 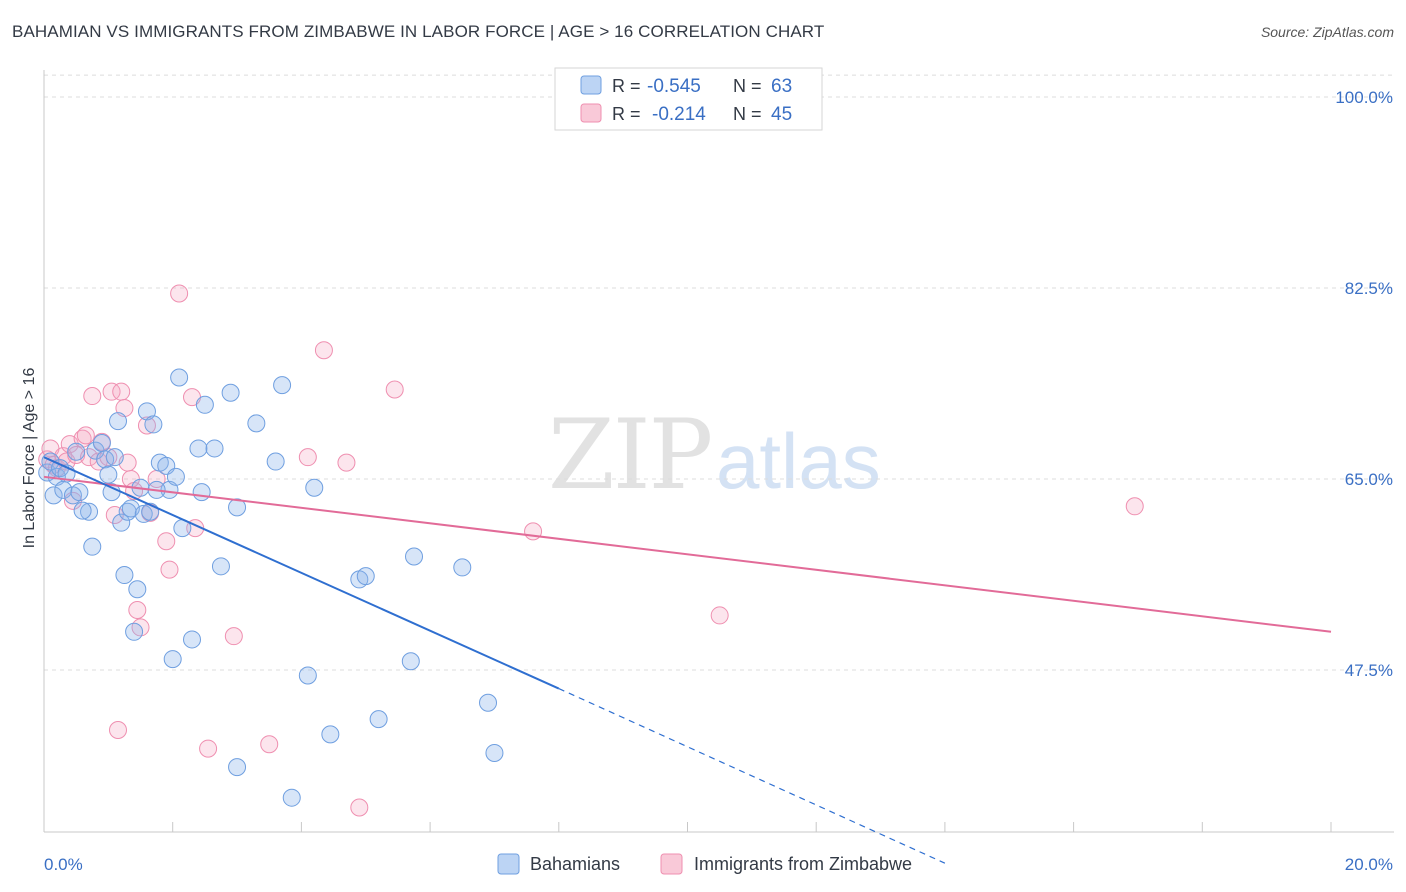 What do you see at coordinates (747, 86) in the screenshot?
I see `stats-n-label-blue: N =` at bounding box center [747, 86].